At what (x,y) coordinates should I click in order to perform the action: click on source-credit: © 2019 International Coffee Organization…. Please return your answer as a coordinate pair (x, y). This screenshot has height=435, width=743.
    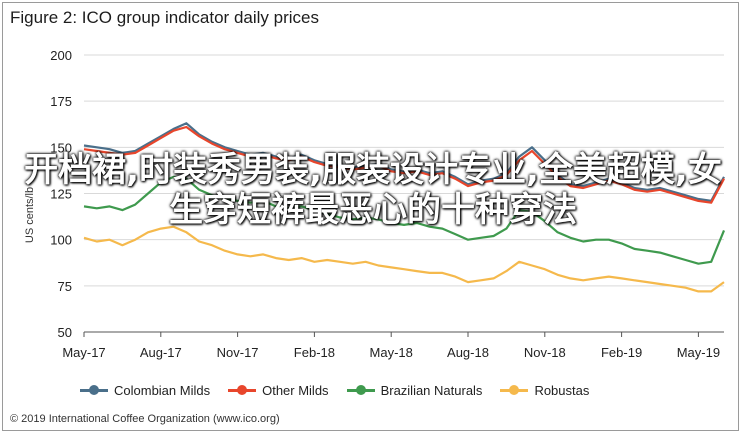
    Looking at the image, I should click on (145, 419).